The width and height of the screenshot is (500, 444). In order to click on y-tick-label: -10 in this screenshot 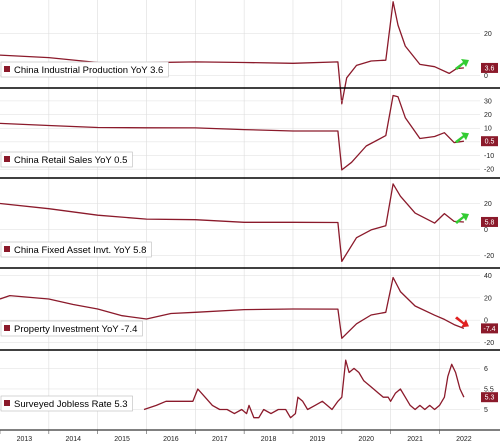, I will do `click(489, 156)`.